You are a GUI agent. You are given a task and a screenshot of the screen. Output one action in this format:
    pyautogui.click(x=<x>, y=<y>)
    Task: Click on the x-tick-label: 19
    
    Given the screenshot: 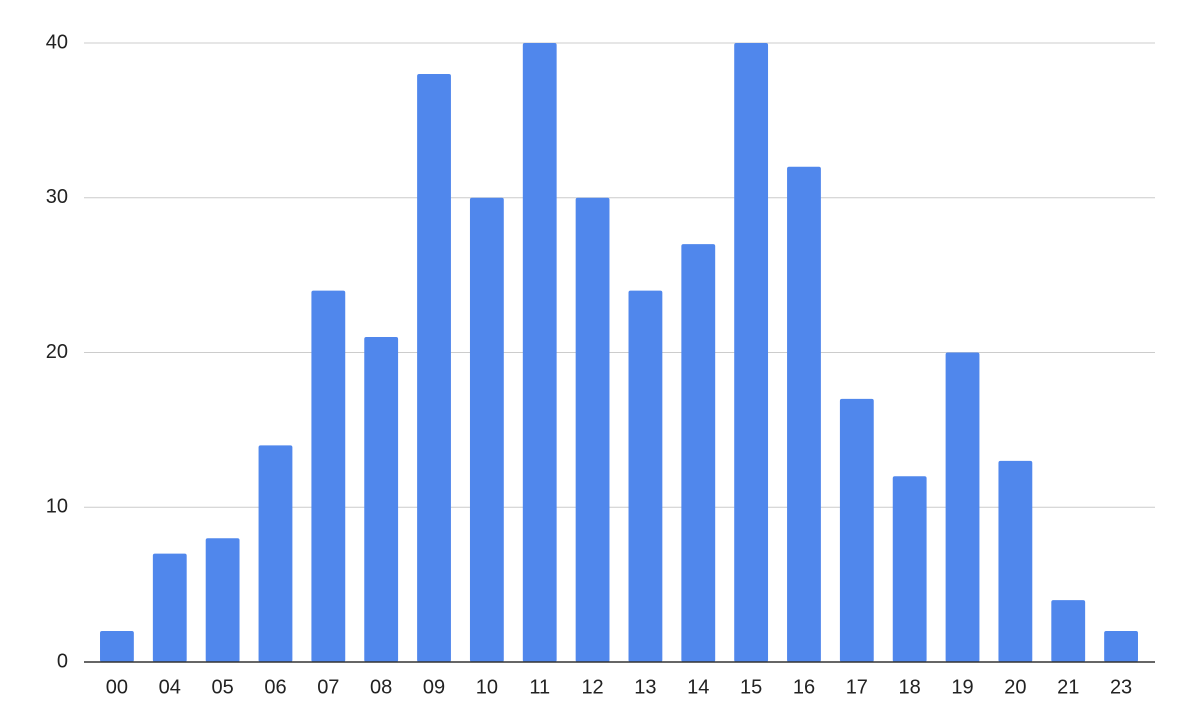 What is the action you would take?
    pyautogui.click(x=962, y=687)
    